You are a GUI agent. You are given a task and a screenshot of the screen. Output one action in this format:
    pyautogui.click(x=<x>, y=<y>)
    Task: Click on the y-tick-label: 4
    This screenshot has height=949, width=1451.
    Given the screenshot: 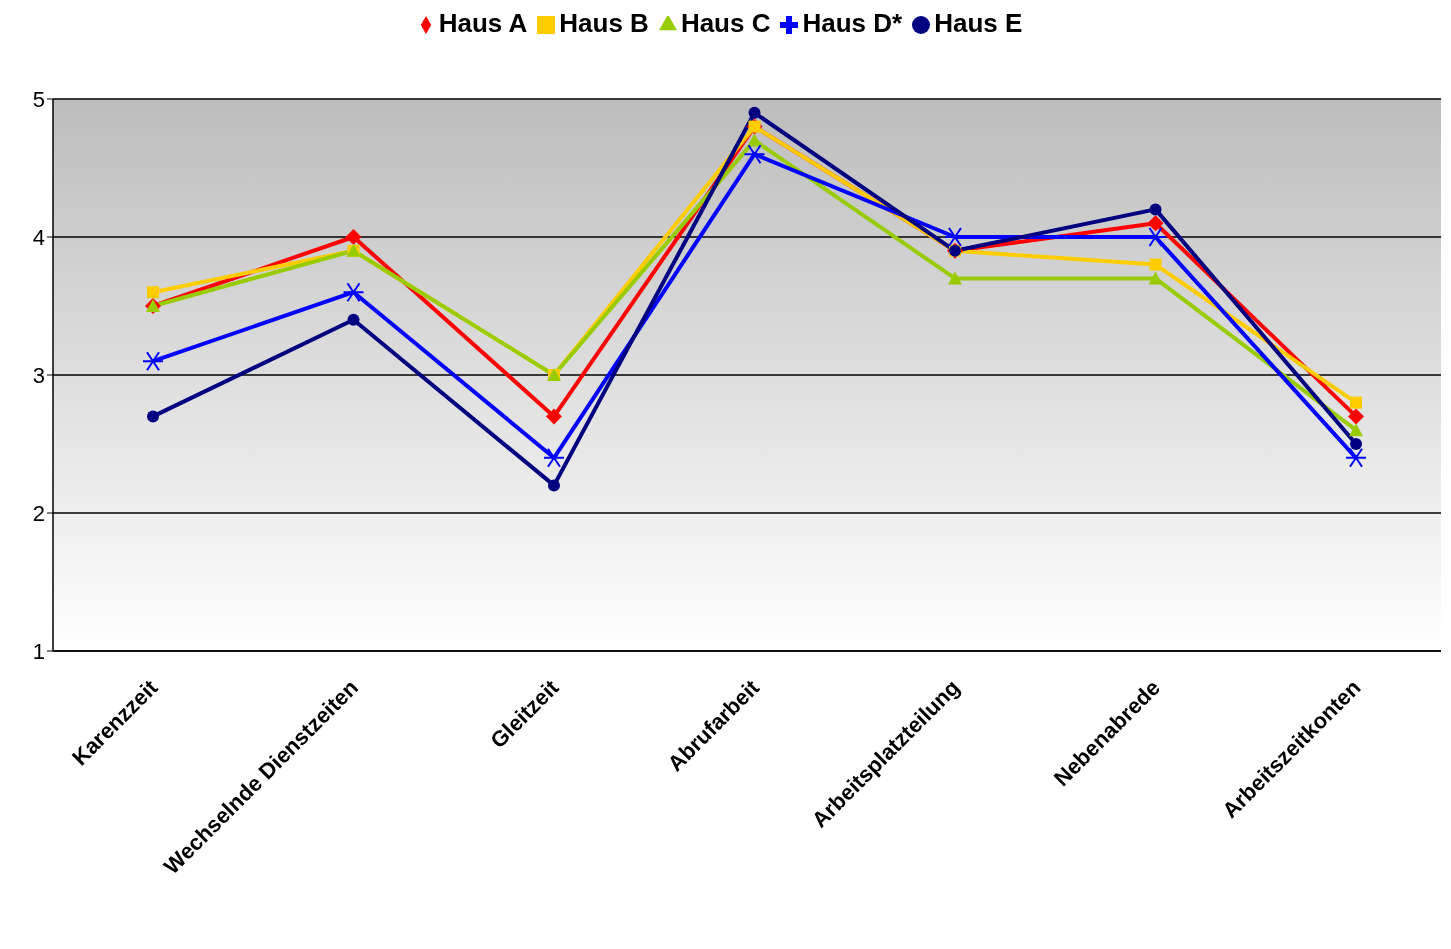 What is the action you would take?
    pyautogui.click(x=38, y=237)
    